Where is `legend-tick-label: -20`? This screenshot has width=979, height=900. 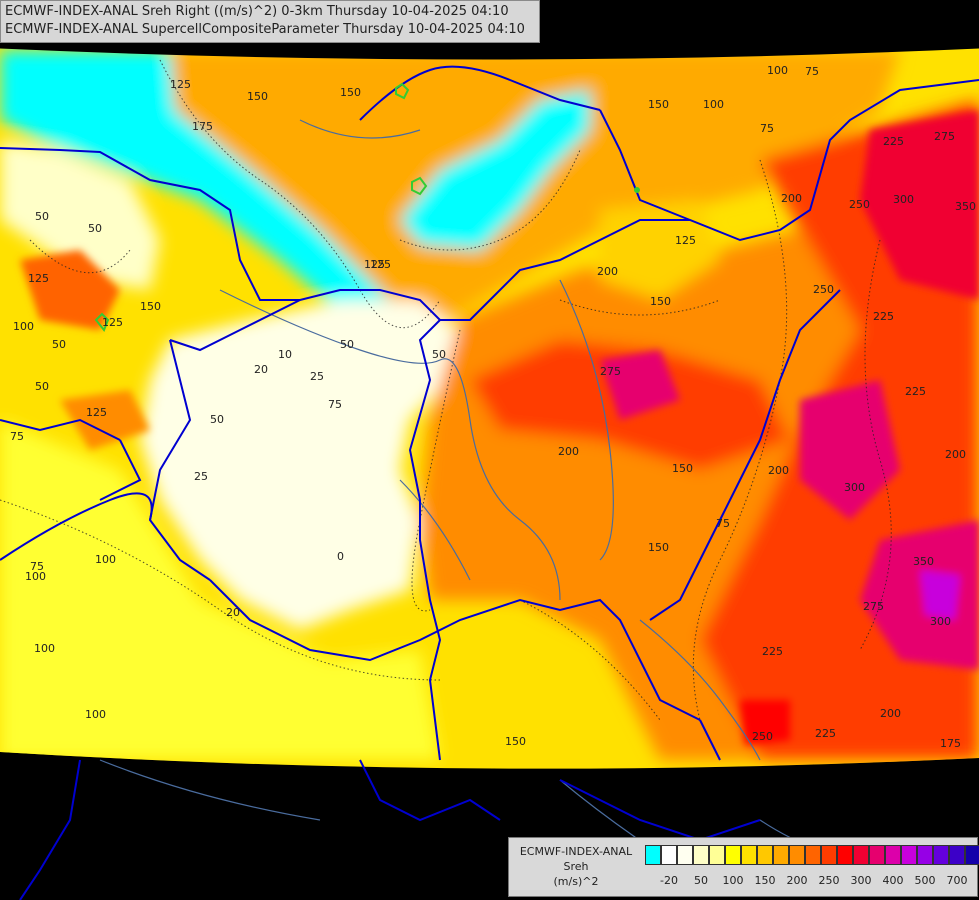 legend-tick-label: -20 is located at coordinates (669, 880).